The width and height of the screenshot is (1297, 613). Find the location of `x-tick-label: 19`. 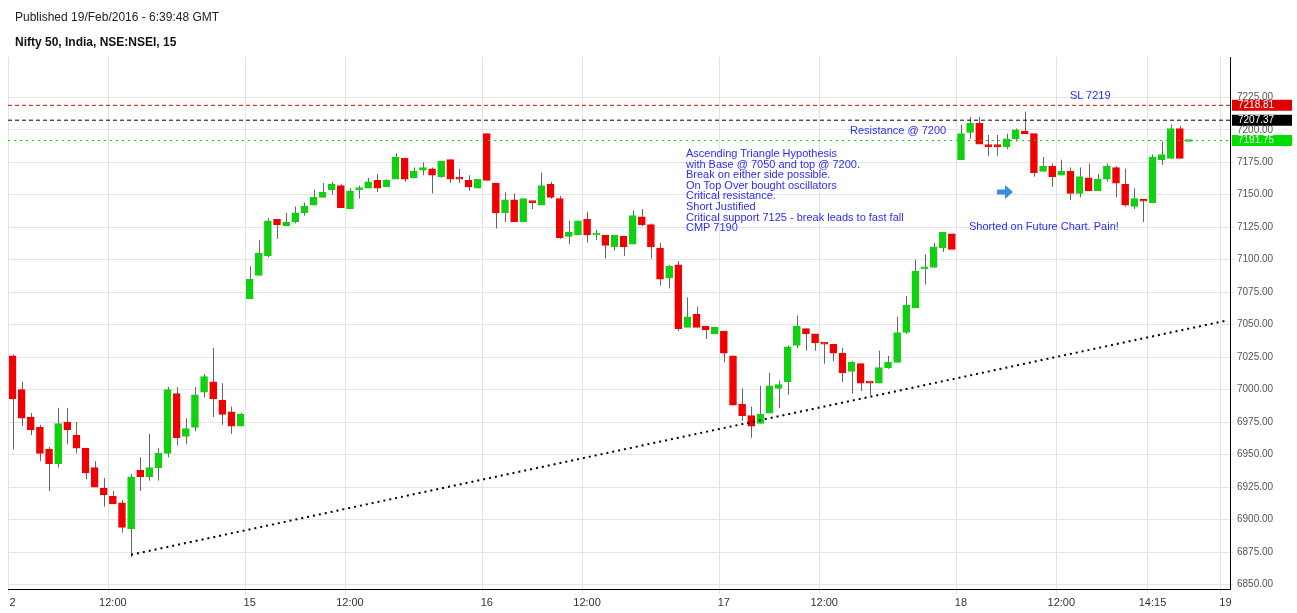

x-tick-label: 19 is located at coordinates (1225, 602).